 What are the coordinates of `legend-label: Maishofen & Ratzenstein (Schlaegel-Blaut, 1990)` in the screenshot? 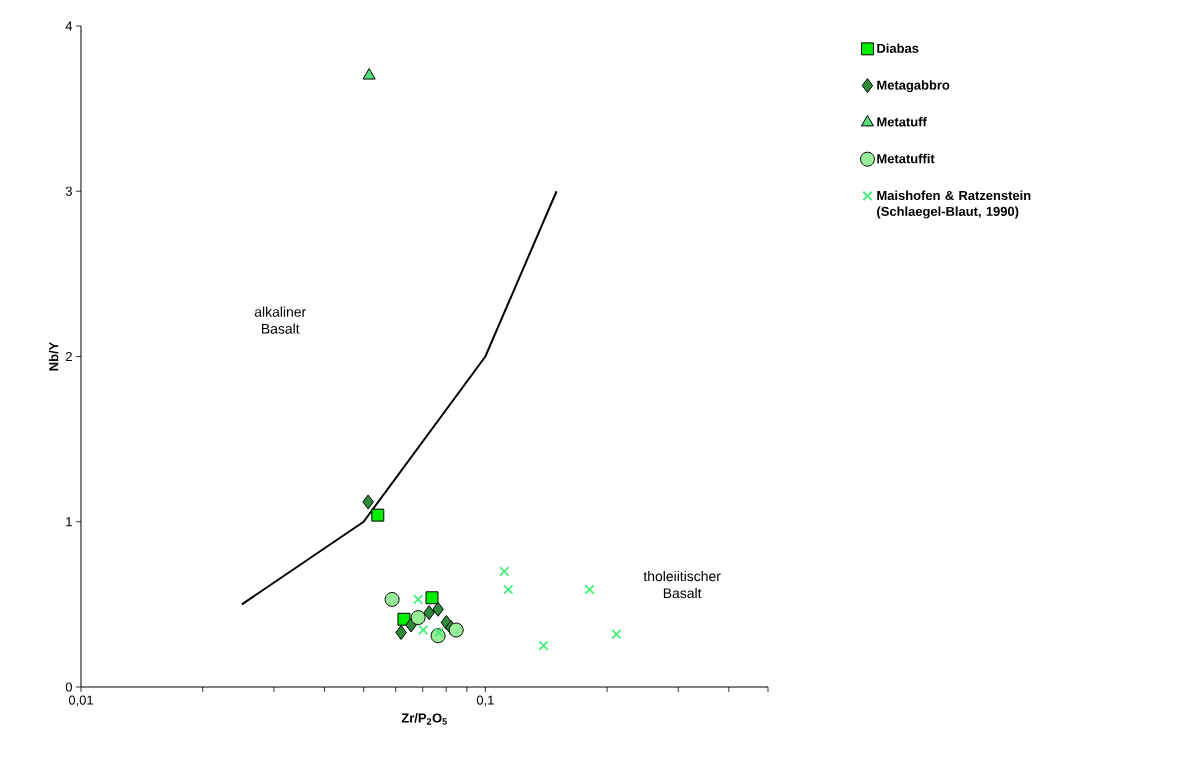 It's located at (954, 204).